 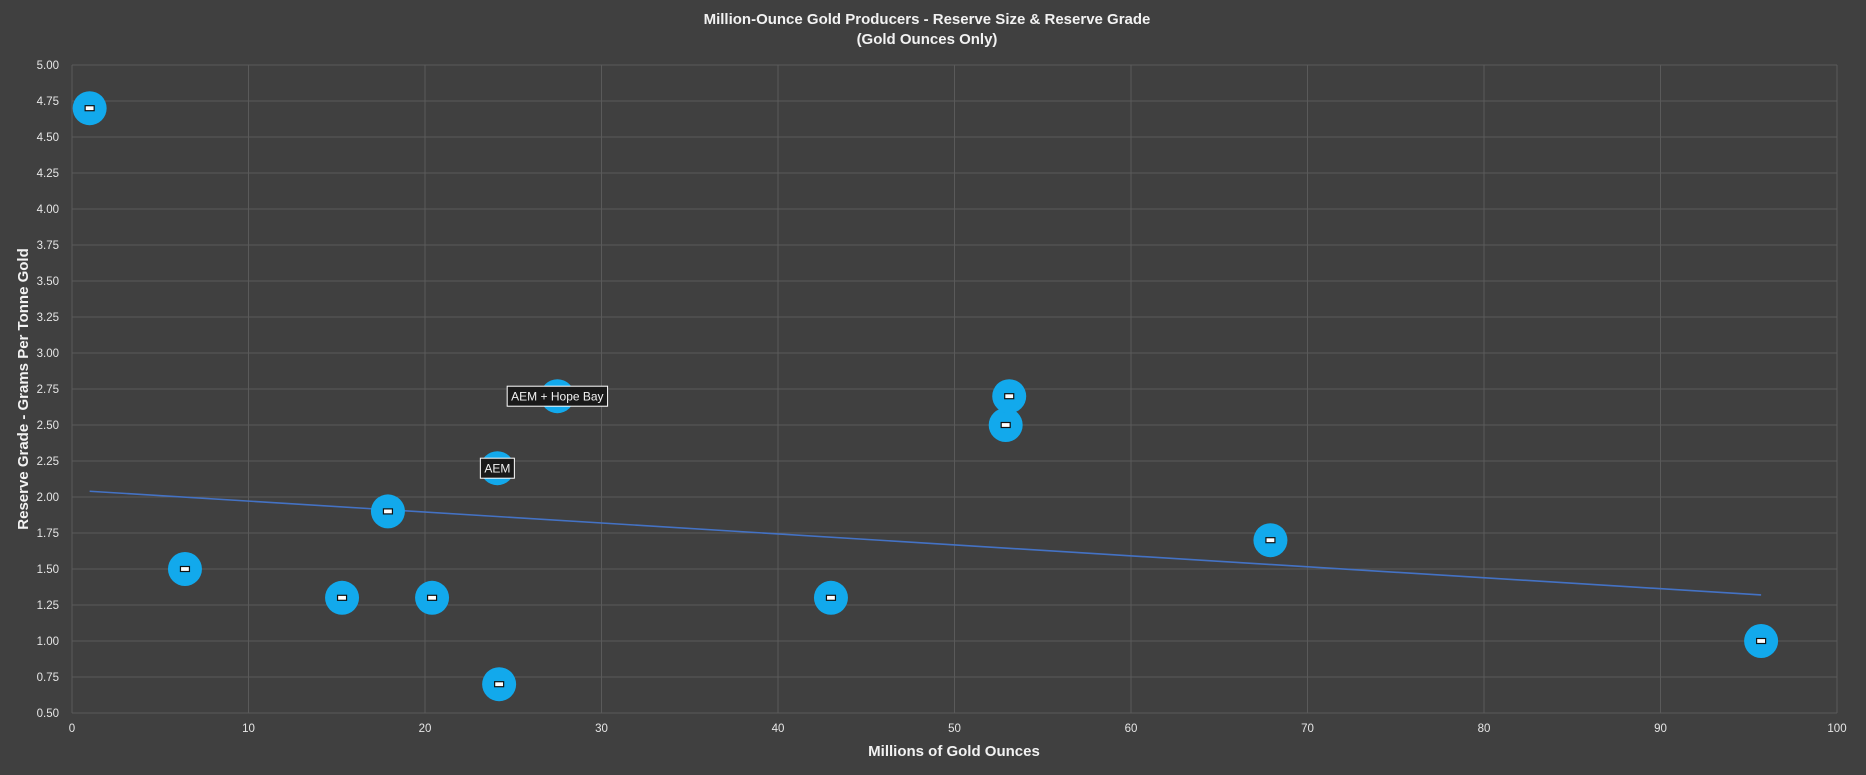 What do you see at coordinates (48, 714) in the screenshot?
I see `y-tick-label: 0.50` at bounding box center [48, 714].